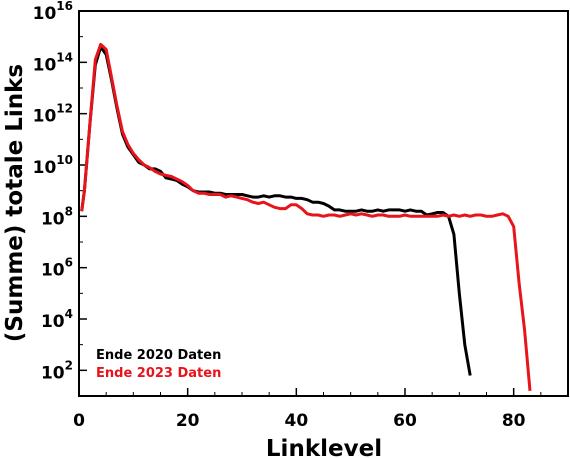  Describe the element at coordinates (324, 447) in the screenshot. I see `x-axis-label: Linklevel` at that location.